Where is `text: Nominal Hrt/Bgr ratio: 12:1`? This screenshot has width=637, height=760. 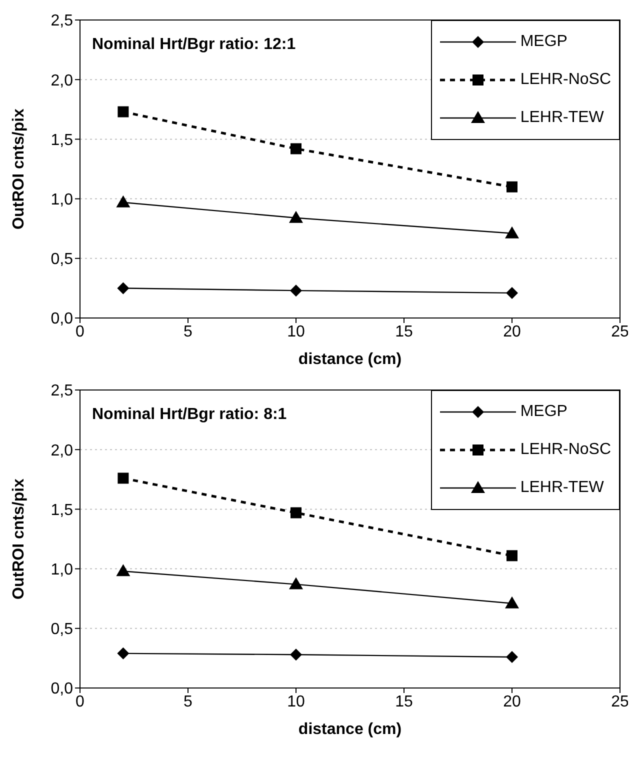 text: Nominal Hrt/Bgr ratio: 12:1 is located at coordinates (194, 45).